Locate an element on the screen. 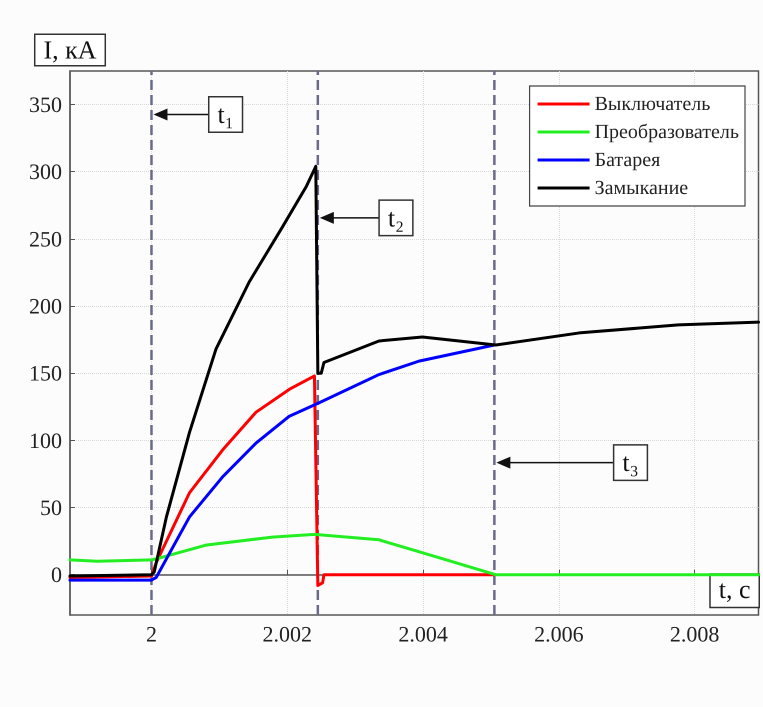 The height and width of the screenshot is (707, 763). ref-line-label: t₁ is located at coordinates (225, 115).